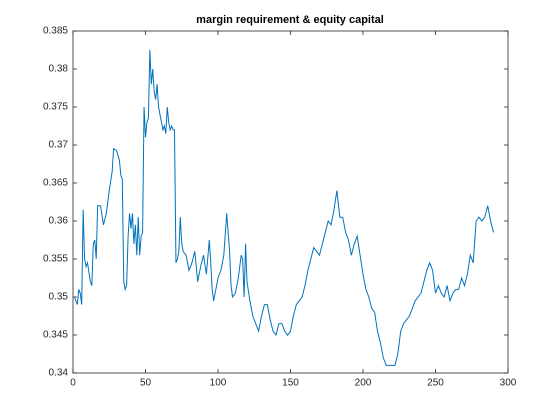  Describe the element at coordinates (59, 221) in the screenshot. I see `y-tick-label: 0.36` at that location.